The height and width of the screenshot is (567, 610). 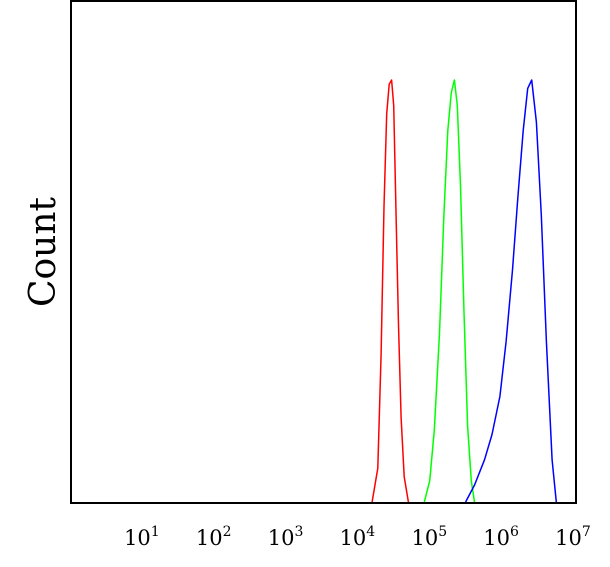 I want to click on x-tick-label: 10⁷, so click(x=573, y=537).